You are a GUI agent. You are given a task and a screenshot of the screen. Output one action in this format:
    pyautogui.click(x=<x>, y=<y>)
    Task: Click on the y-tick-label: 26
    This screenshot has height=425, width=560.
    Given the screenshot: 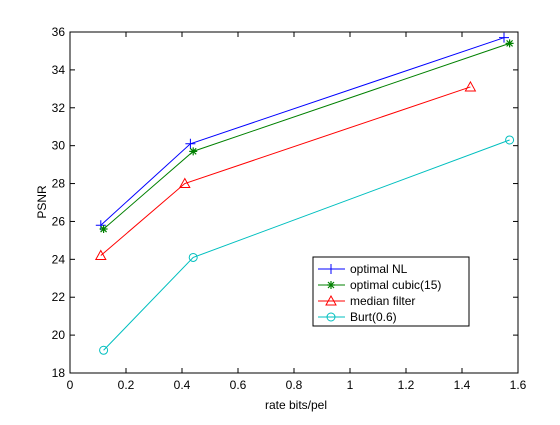 What is the action you would take?
    pyautogui.click(x=59, y=221)
    